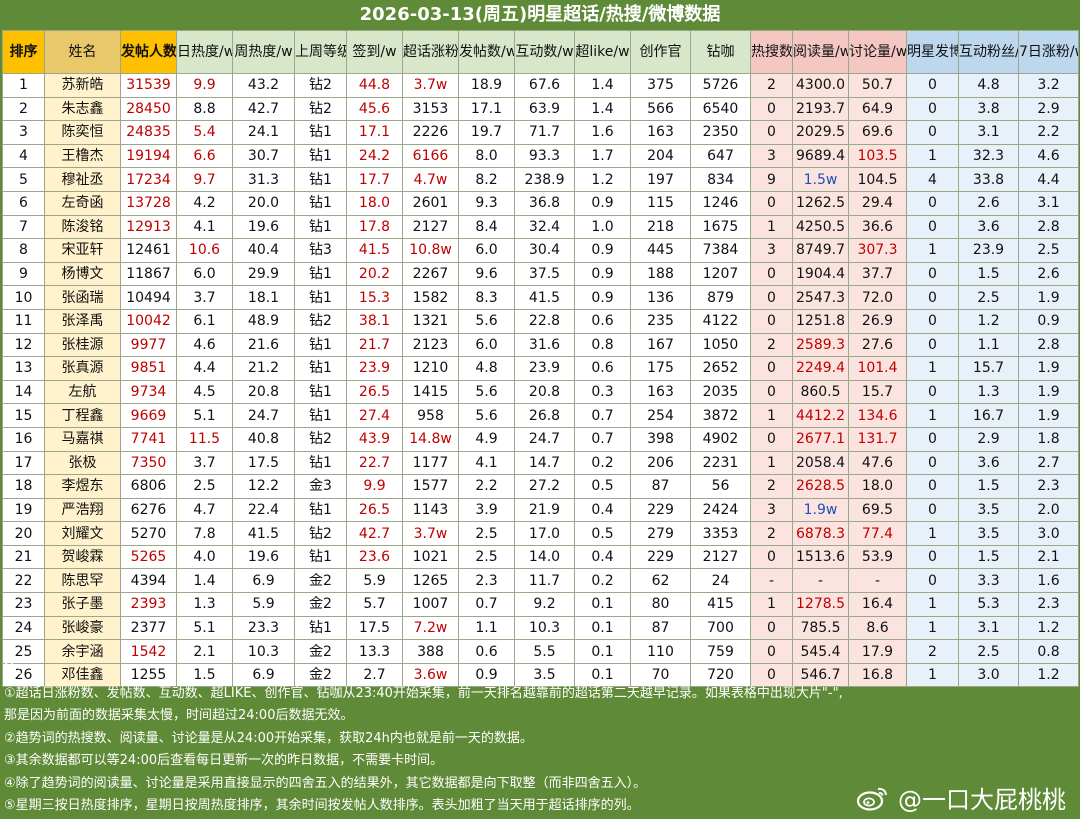 This screenshot has height=819, width=1080. What do you see at coordinates (877, 52) in the screenshot?
I see `header-discuss: 讨论量/w` at bounding box center [877, 52].